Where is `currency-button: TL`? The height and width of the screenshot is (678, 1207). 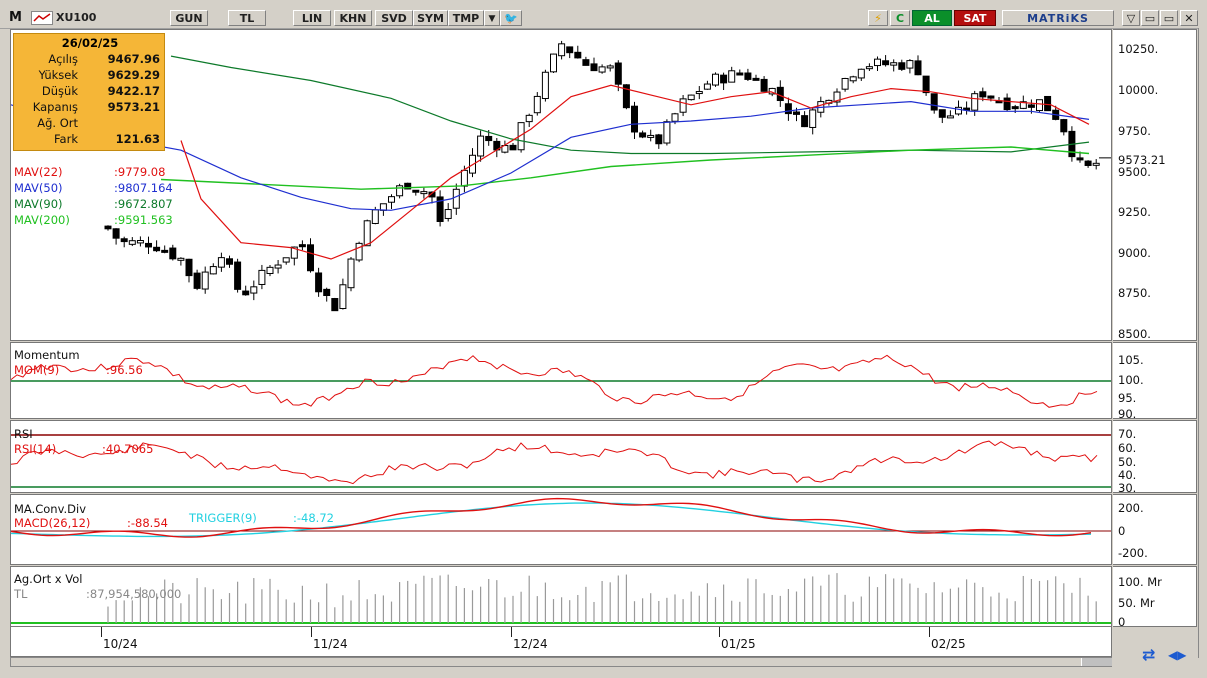 currency-button: TL is located at coordinates (247, 18).